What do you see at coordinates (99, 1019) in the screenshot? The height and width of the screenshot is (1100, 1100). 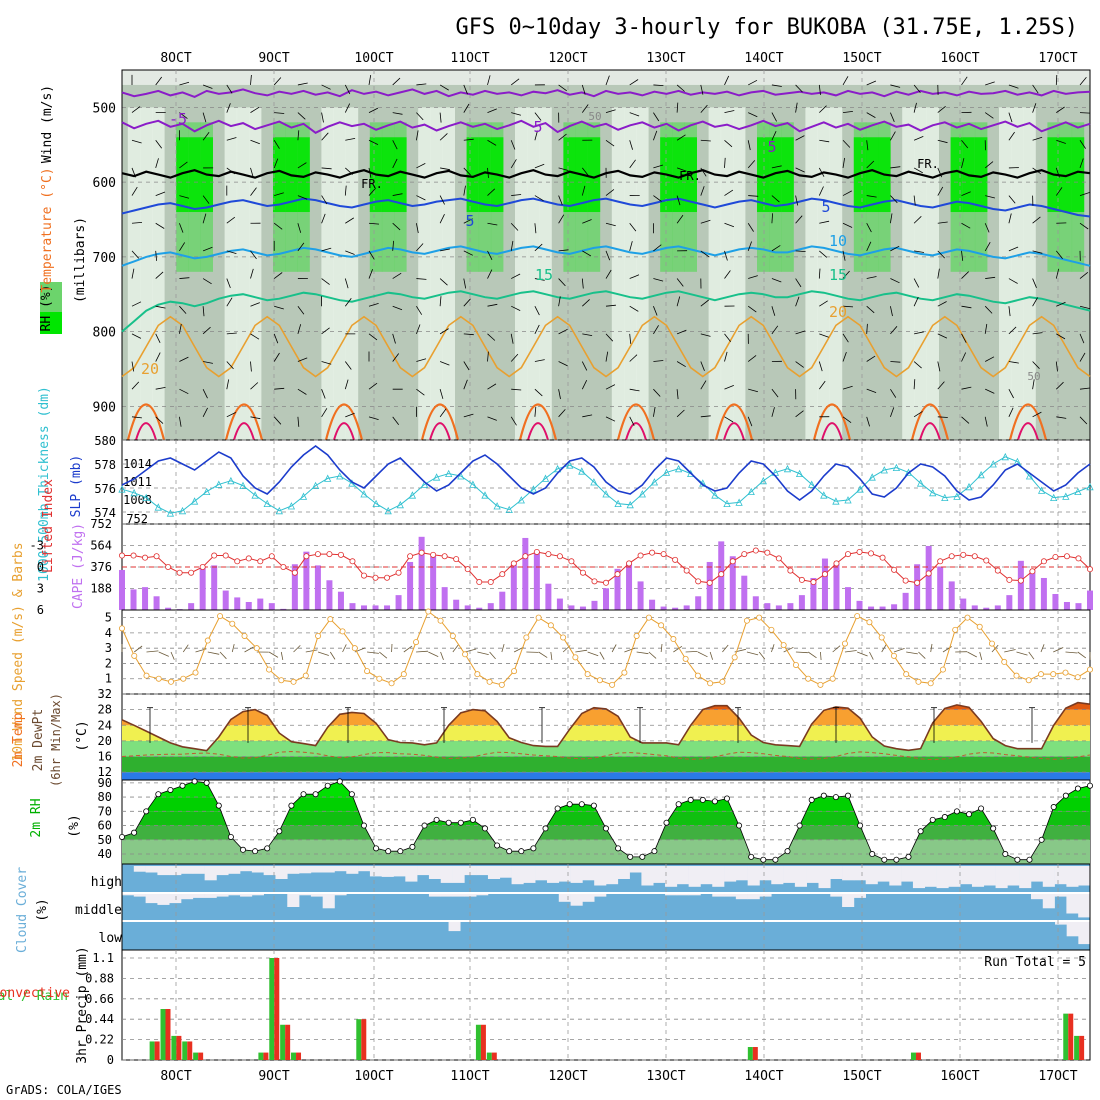 I see `precip-tick-label: 0.44` at bounding box center [99, 1019].